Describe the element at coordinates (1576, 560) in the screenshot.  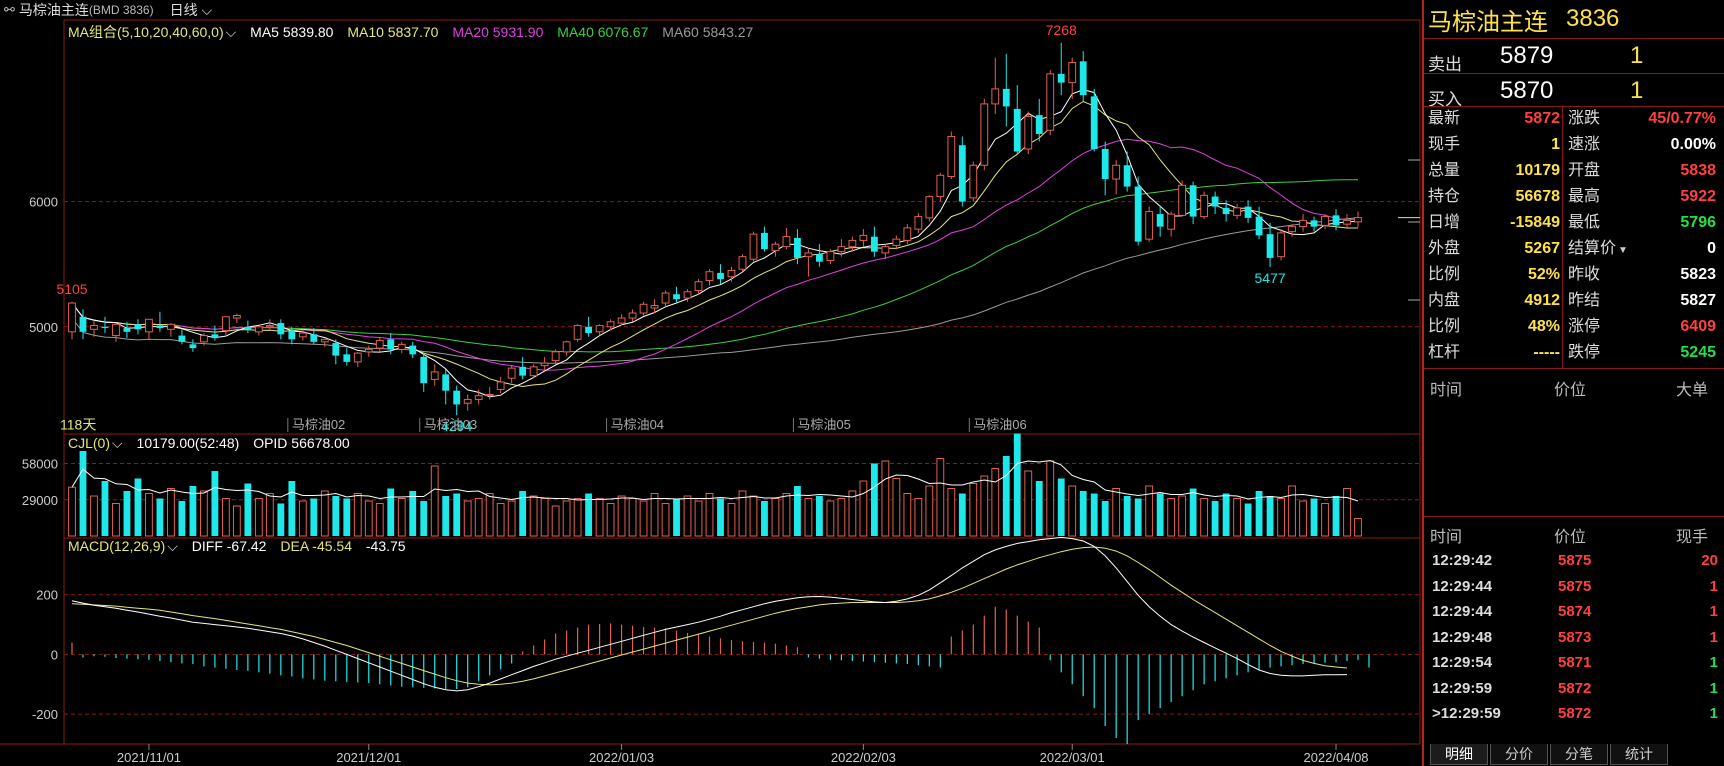
I see `tick-row: 12:29:42 5875 20` at that location.